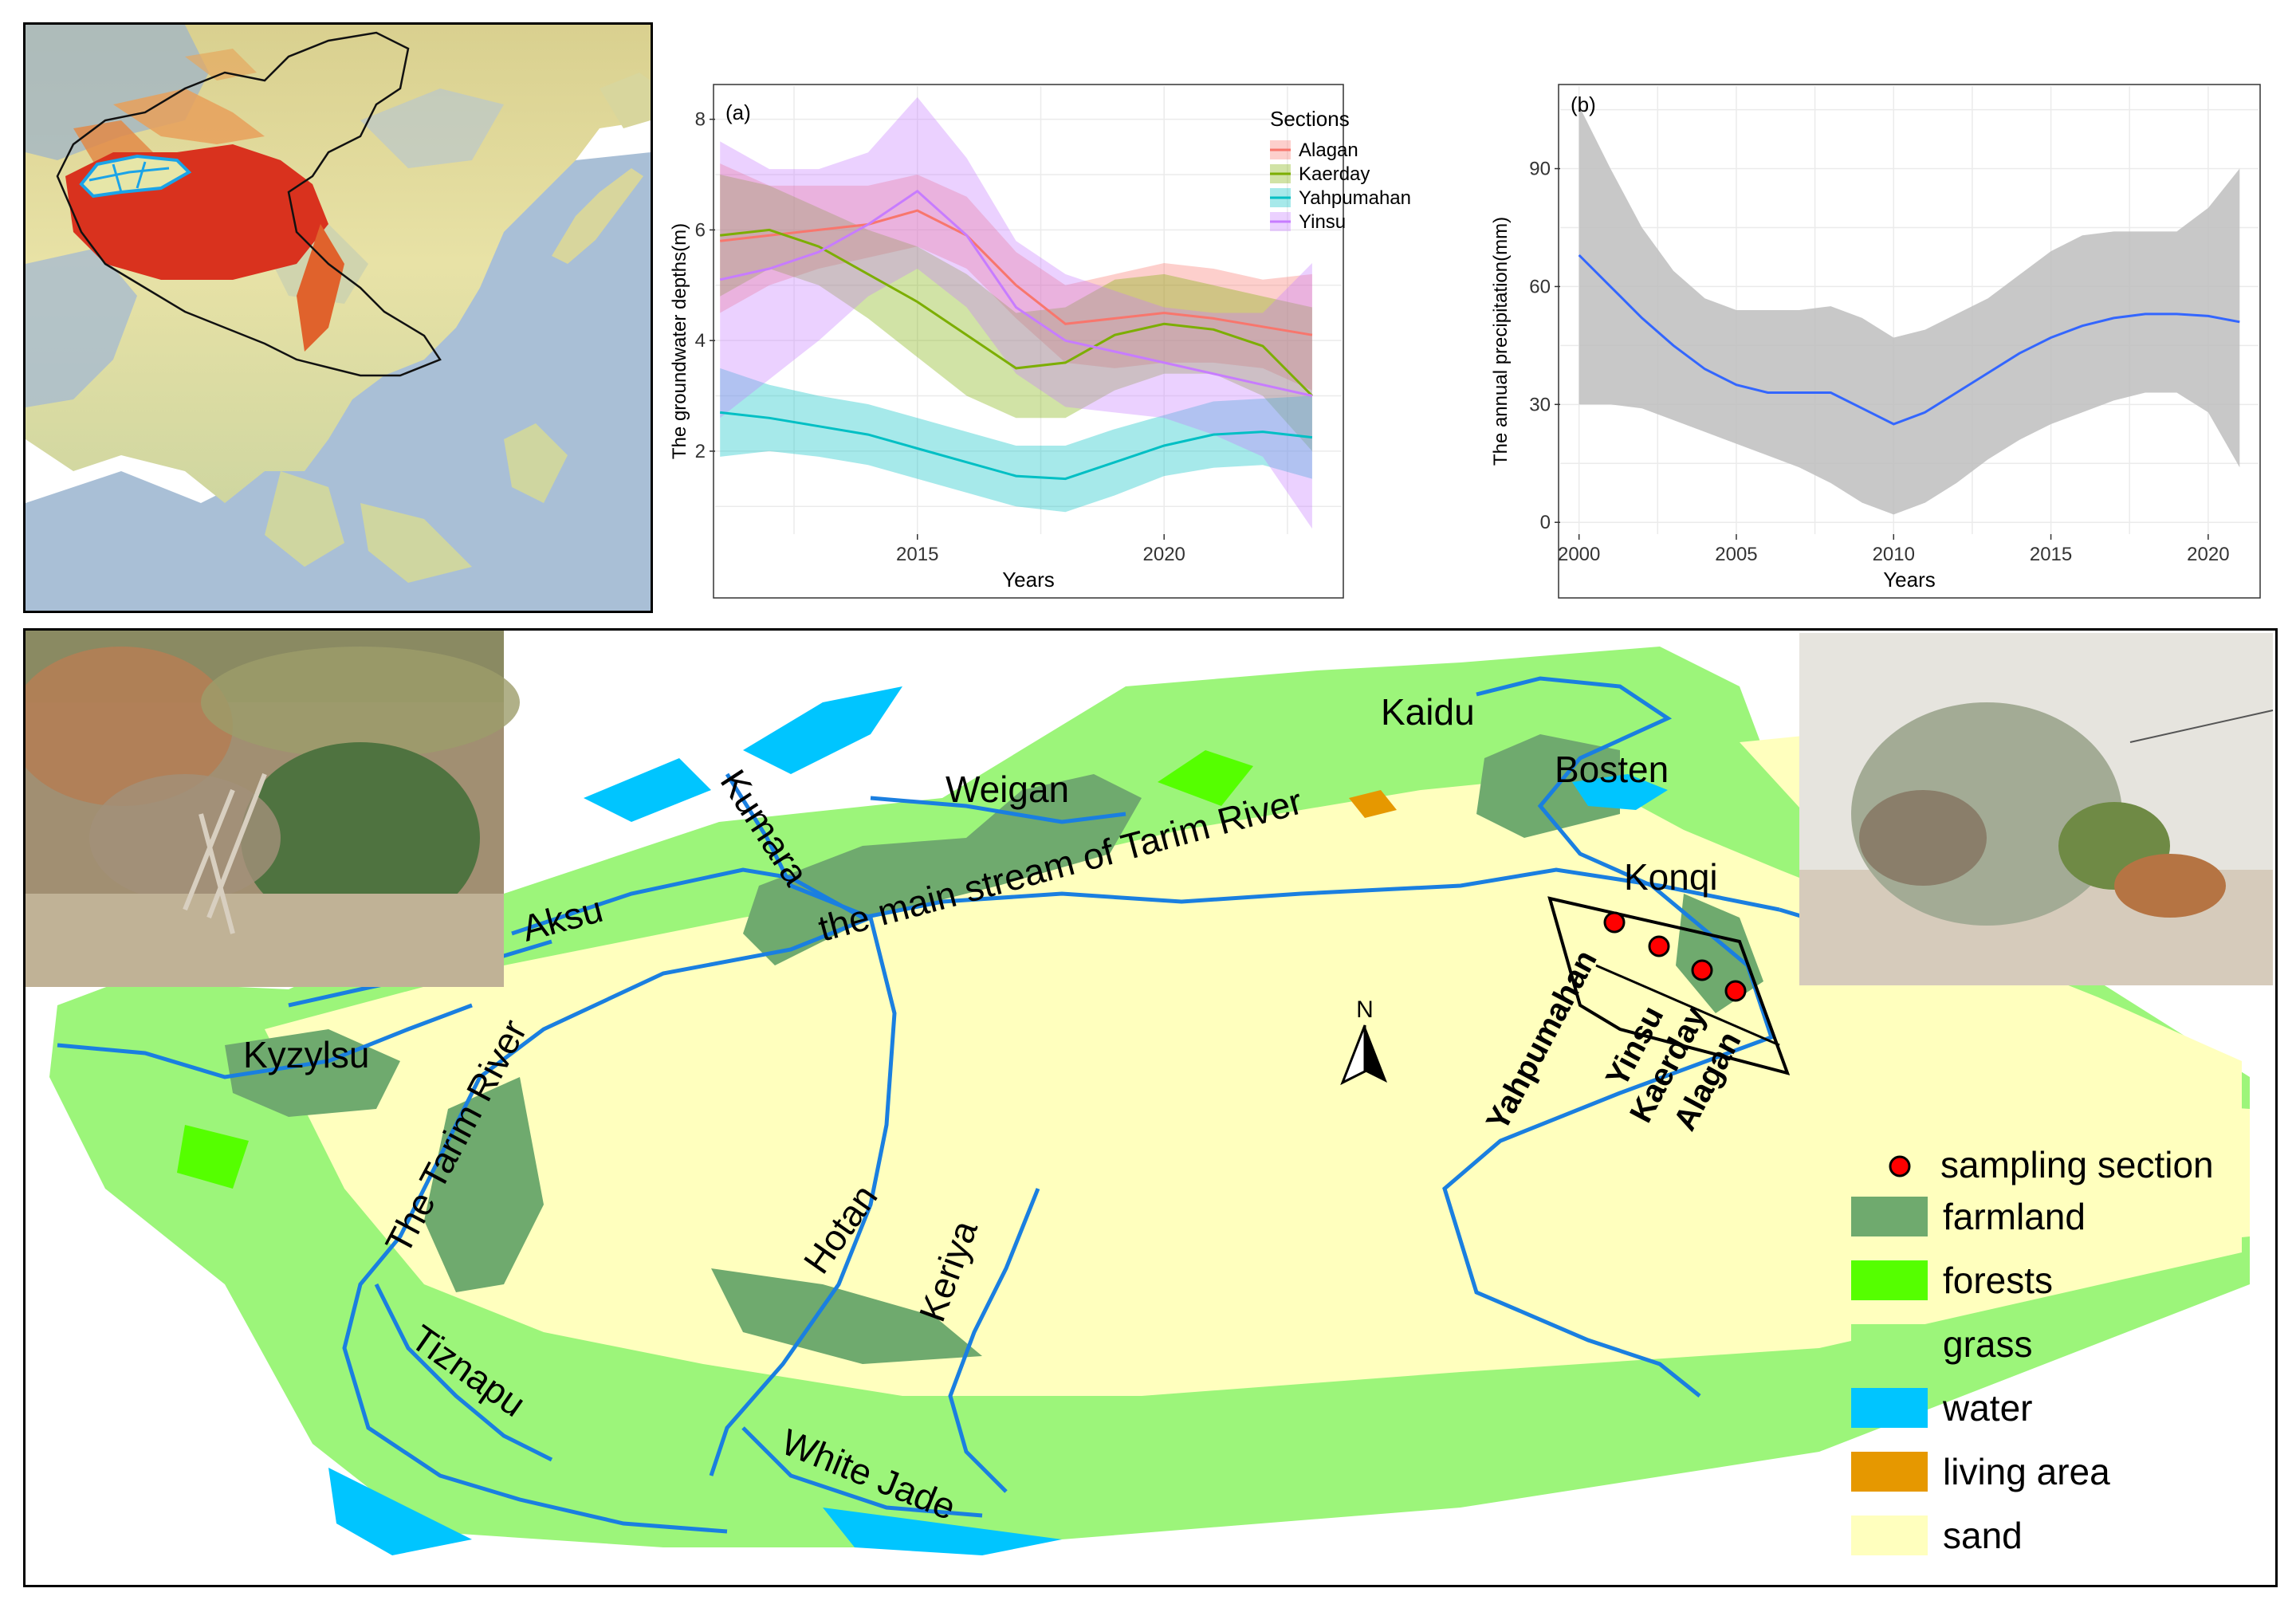 This screenshot has height=1604, width=2296. Describe the element at coordinates (338, 381) in the screenshot. I see `ocean-area` at that location.